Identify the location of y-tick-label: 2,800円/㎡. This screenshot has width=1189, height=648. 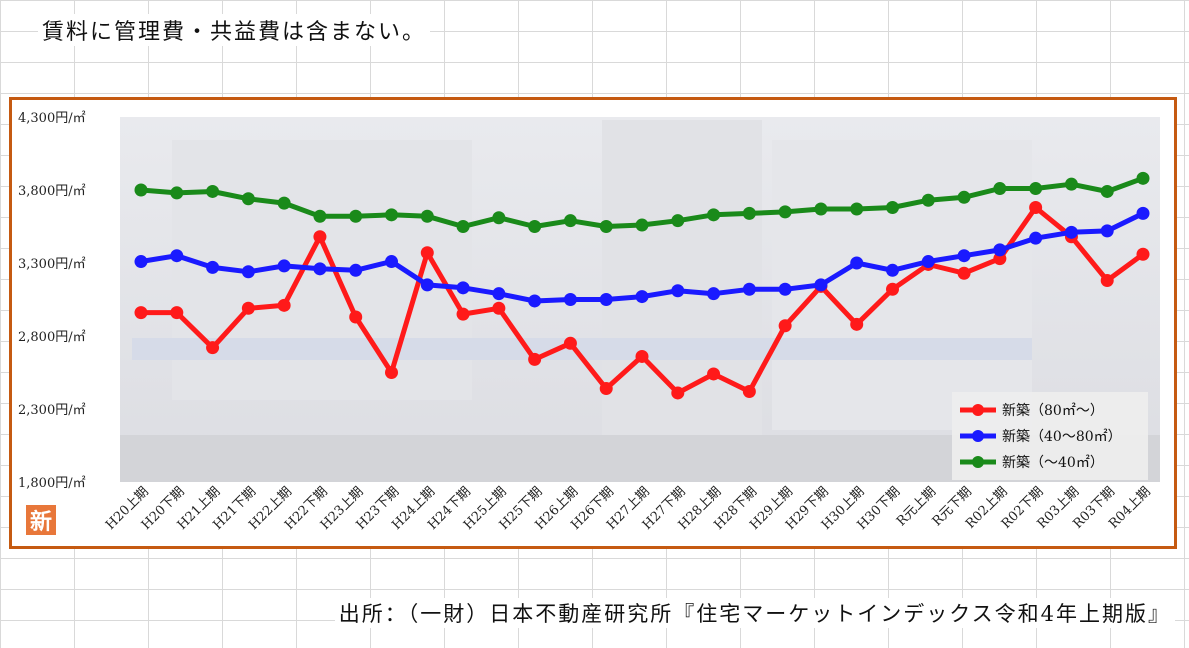
(52, 337).